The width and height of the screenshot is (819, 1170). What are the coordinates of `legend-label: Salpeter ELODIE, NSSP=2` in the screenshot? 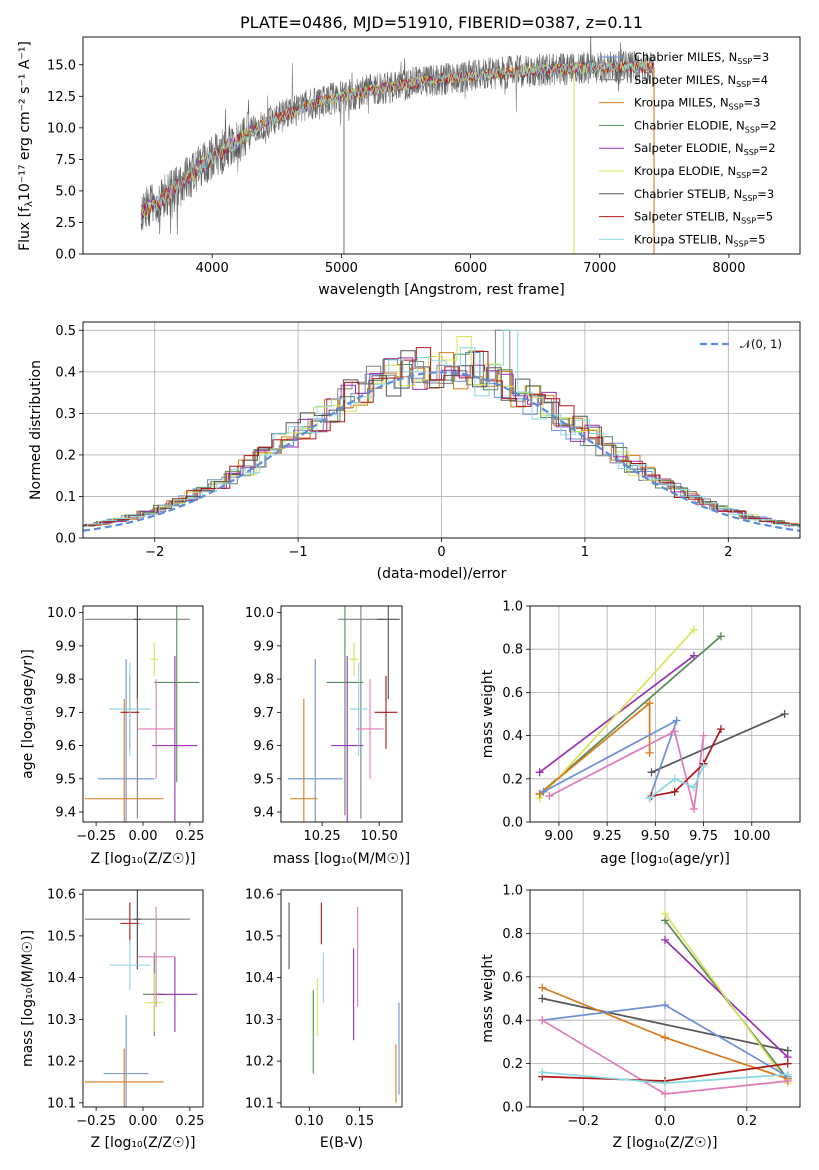 It's located at (705, 149).